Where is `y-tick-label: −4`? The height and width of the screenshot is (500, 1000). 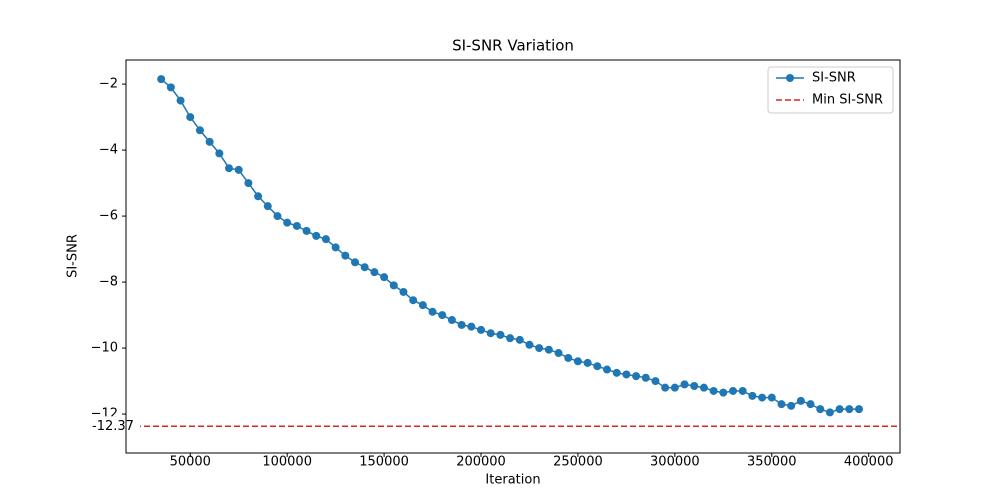
y-tick-label: −4 is located at coordinates (108, 150).